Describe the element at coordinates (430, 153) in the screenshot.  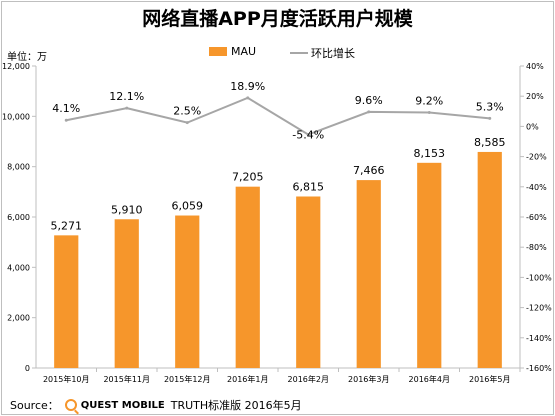
I see `bar-value-label: 8,153` at that location.